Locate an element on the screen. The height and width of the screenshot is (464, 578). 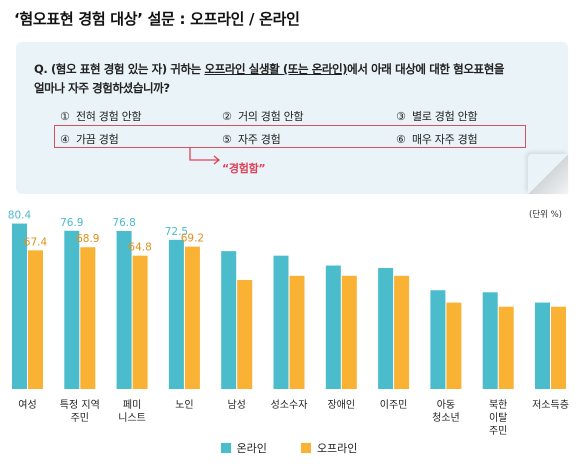
category-label-3: 노인 is located at coordinates (184, 405).